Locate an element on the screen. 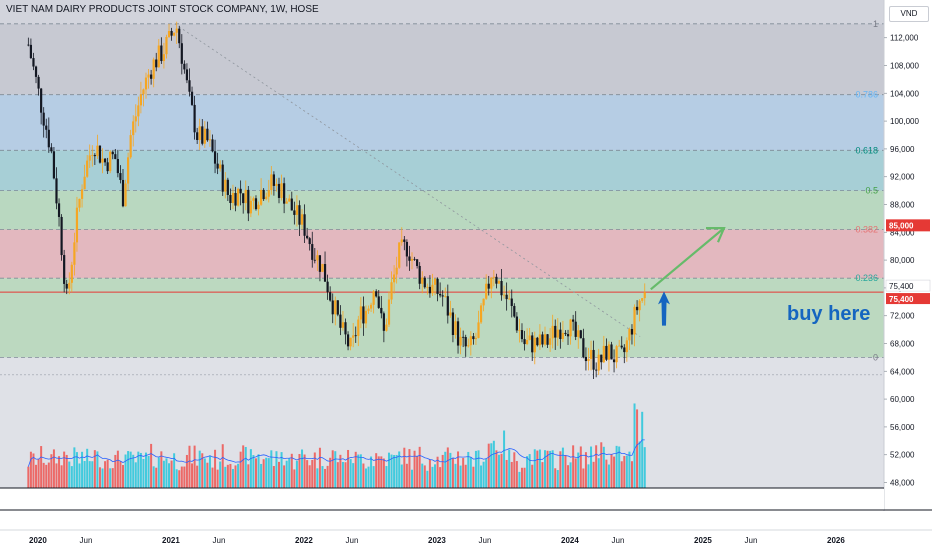 The width and height of the screenshot is (932, 550). fib-label-0.618: 0.618 is located at coordinates (866, 150).